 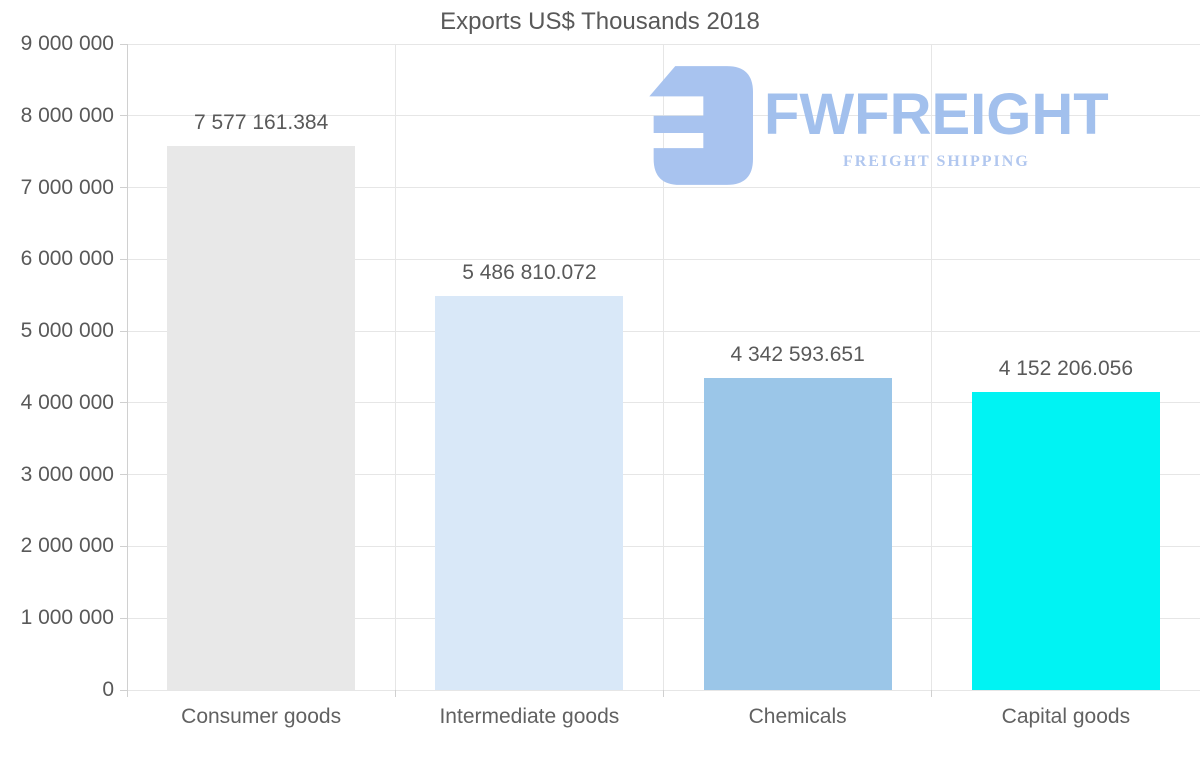 I want to click on brand-tagline: FREIGHT SHIPPING, so click(x=936, y=161).